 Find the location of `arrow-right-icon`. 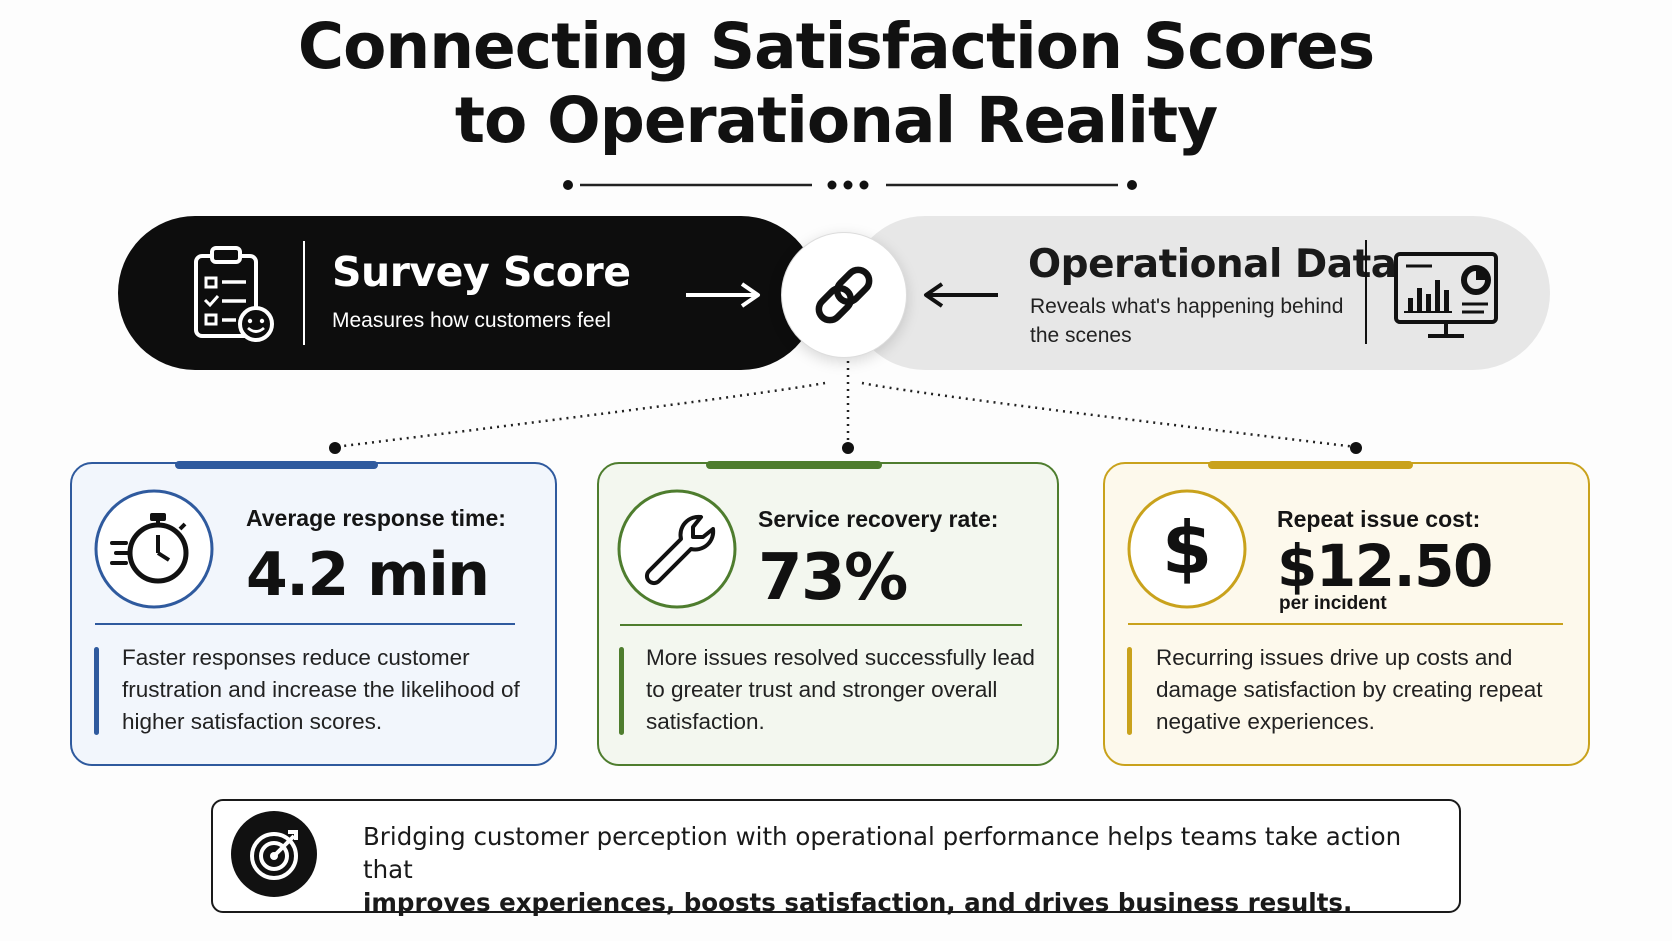

arrow-right-icon is located at coordinates (723, 295).